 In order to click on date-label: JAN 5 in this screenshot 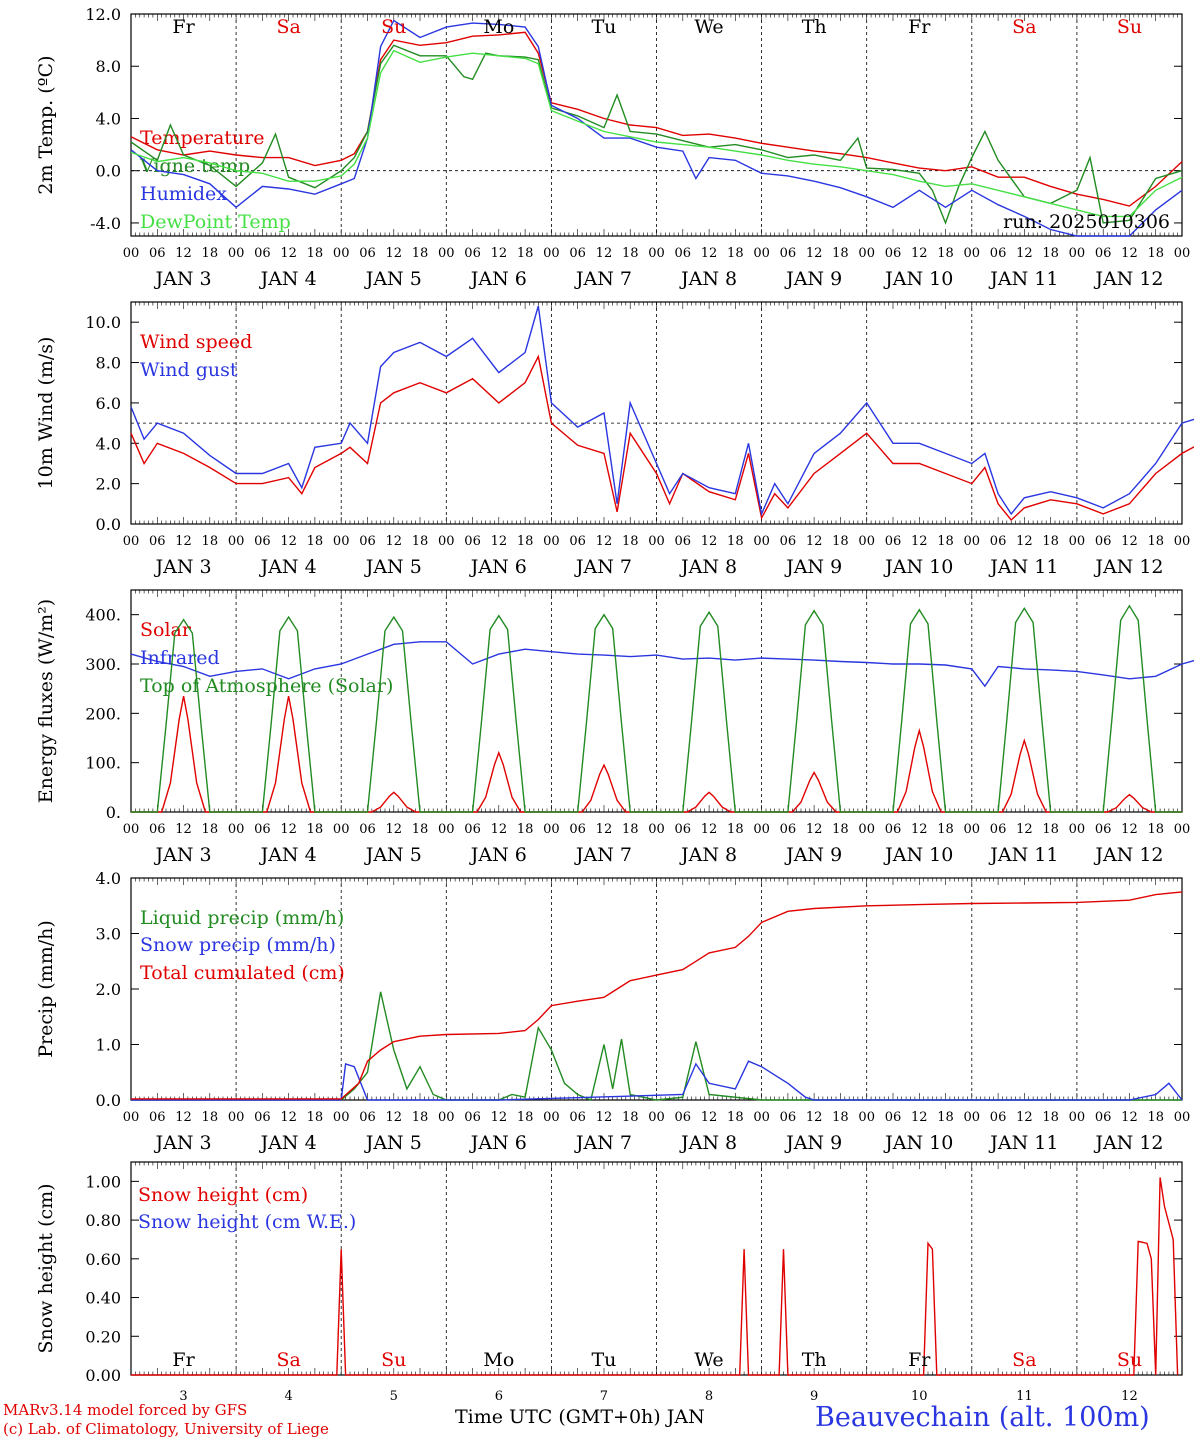, I will do `click(393, 567)`.